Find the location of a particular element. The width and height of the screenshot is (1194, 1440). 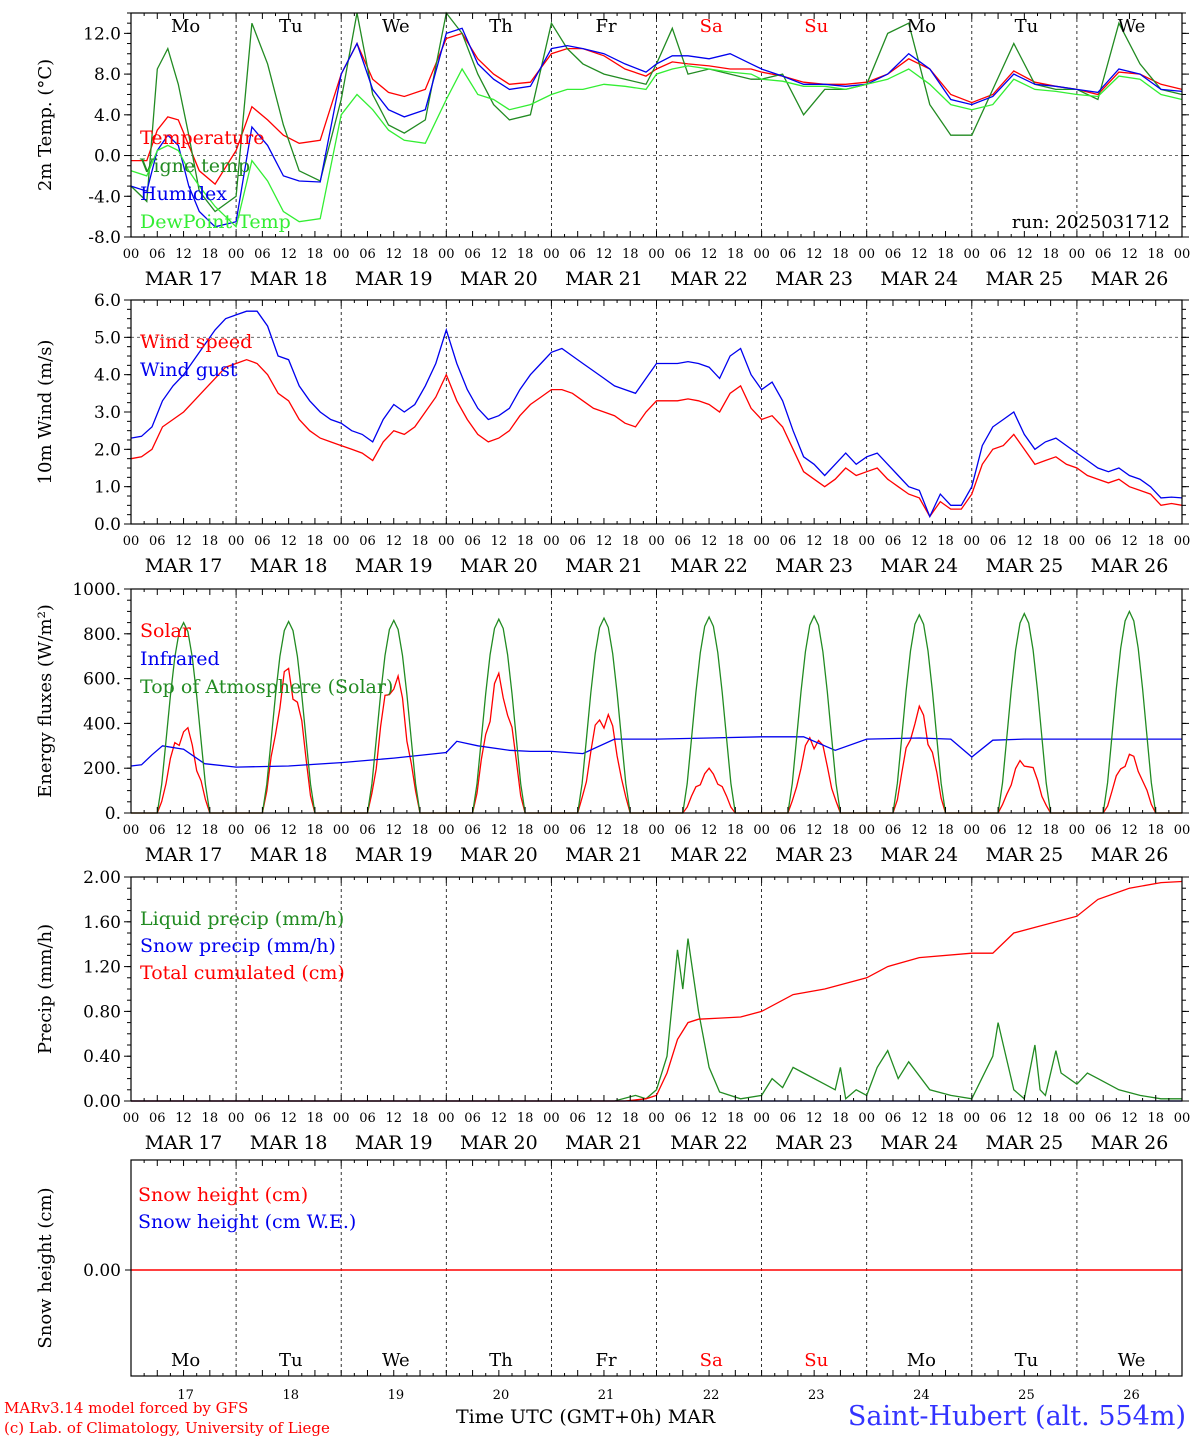

y-tick-label: -4.0 is located at coordinates (104, 197).